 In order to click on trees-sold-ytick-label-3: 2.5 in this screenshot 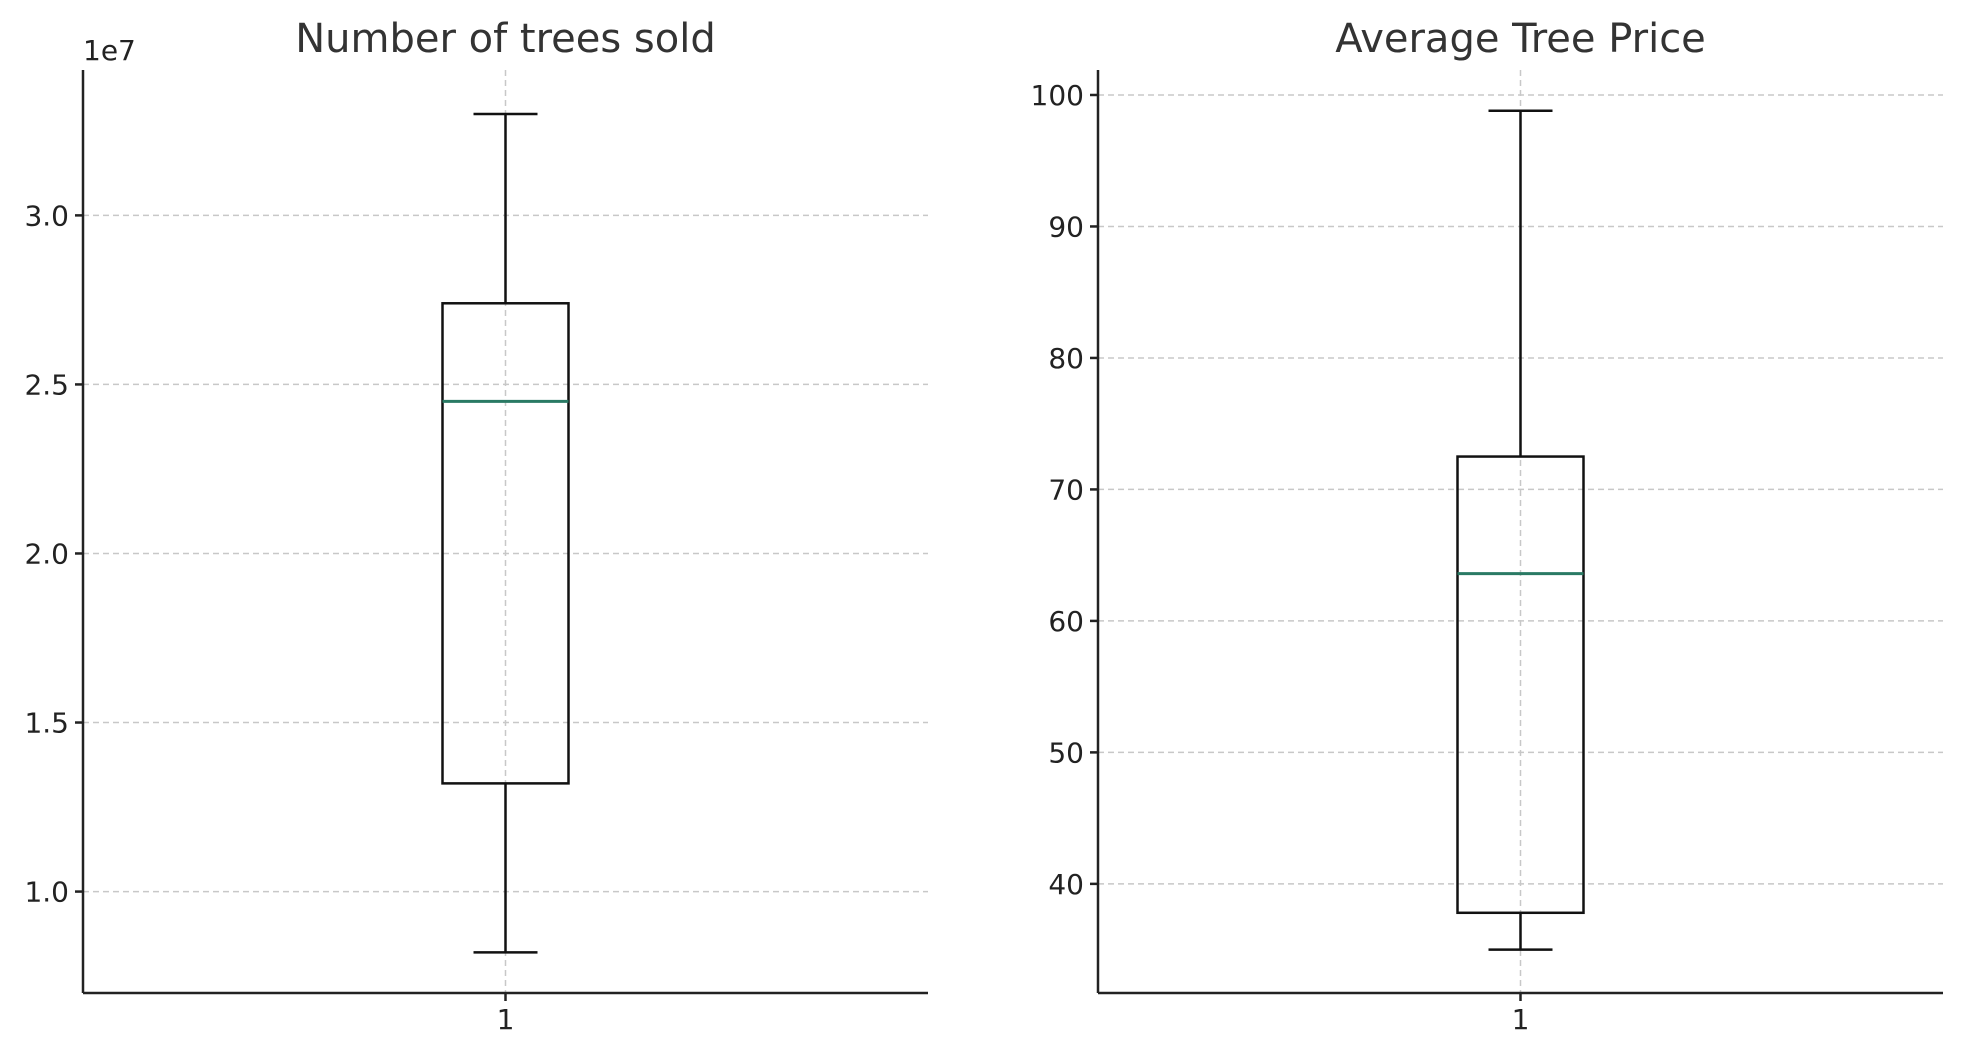, I will do `click(46, 384)`.